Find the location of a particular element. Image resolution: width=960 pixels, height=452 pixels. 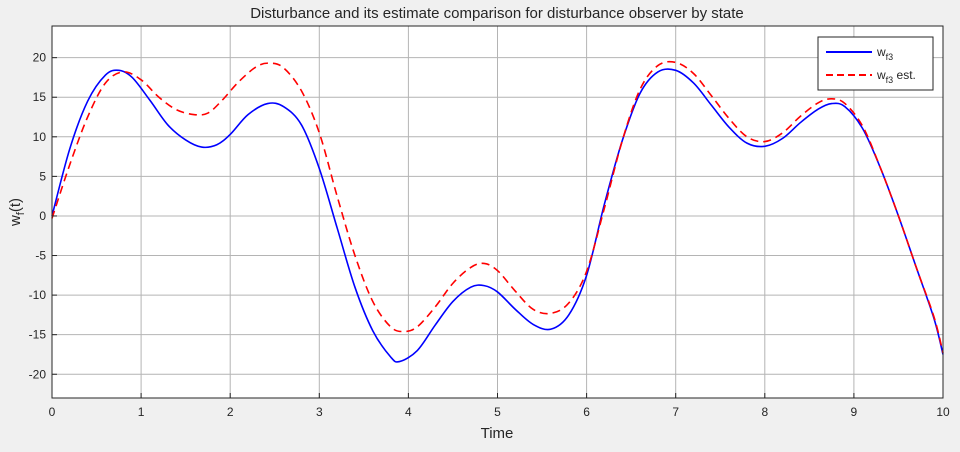

y-tick-label: -5 is located at coordinates (40, 256).